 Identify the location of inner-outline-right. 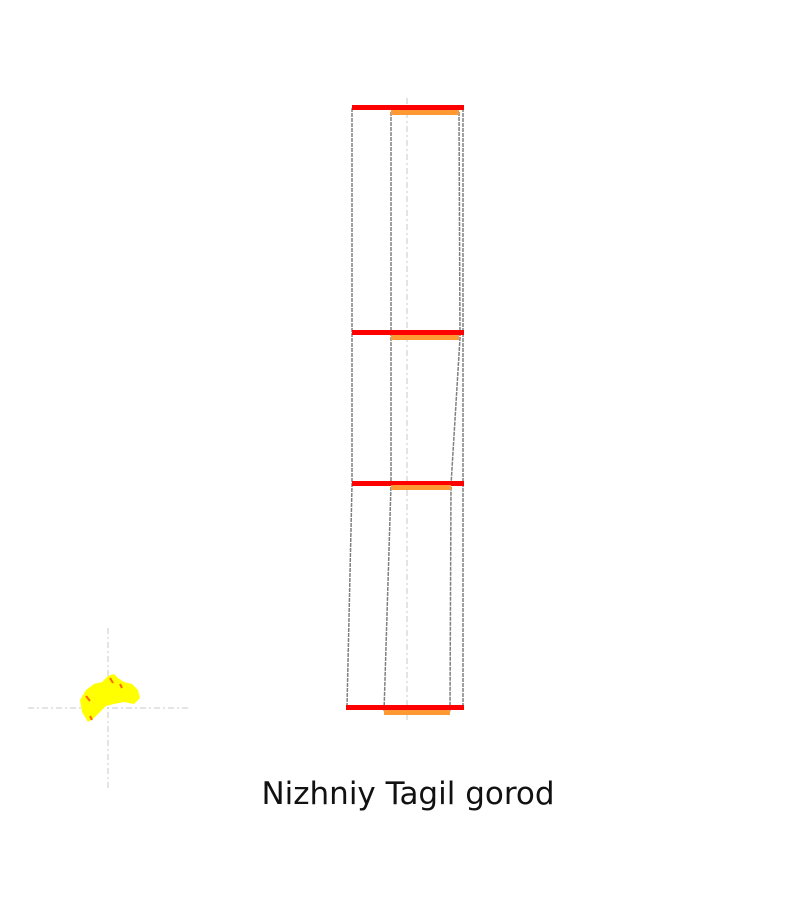
(455, 412).